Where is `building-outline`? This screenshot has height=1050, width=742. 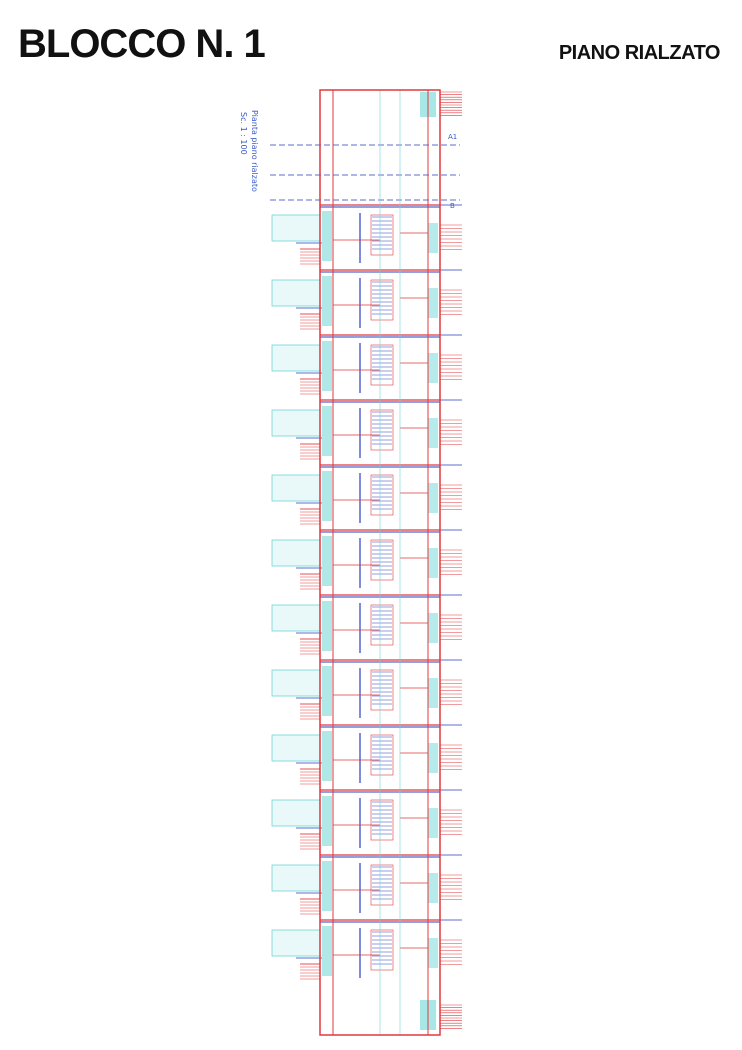 building-outline is located at coordinates (380, 562).